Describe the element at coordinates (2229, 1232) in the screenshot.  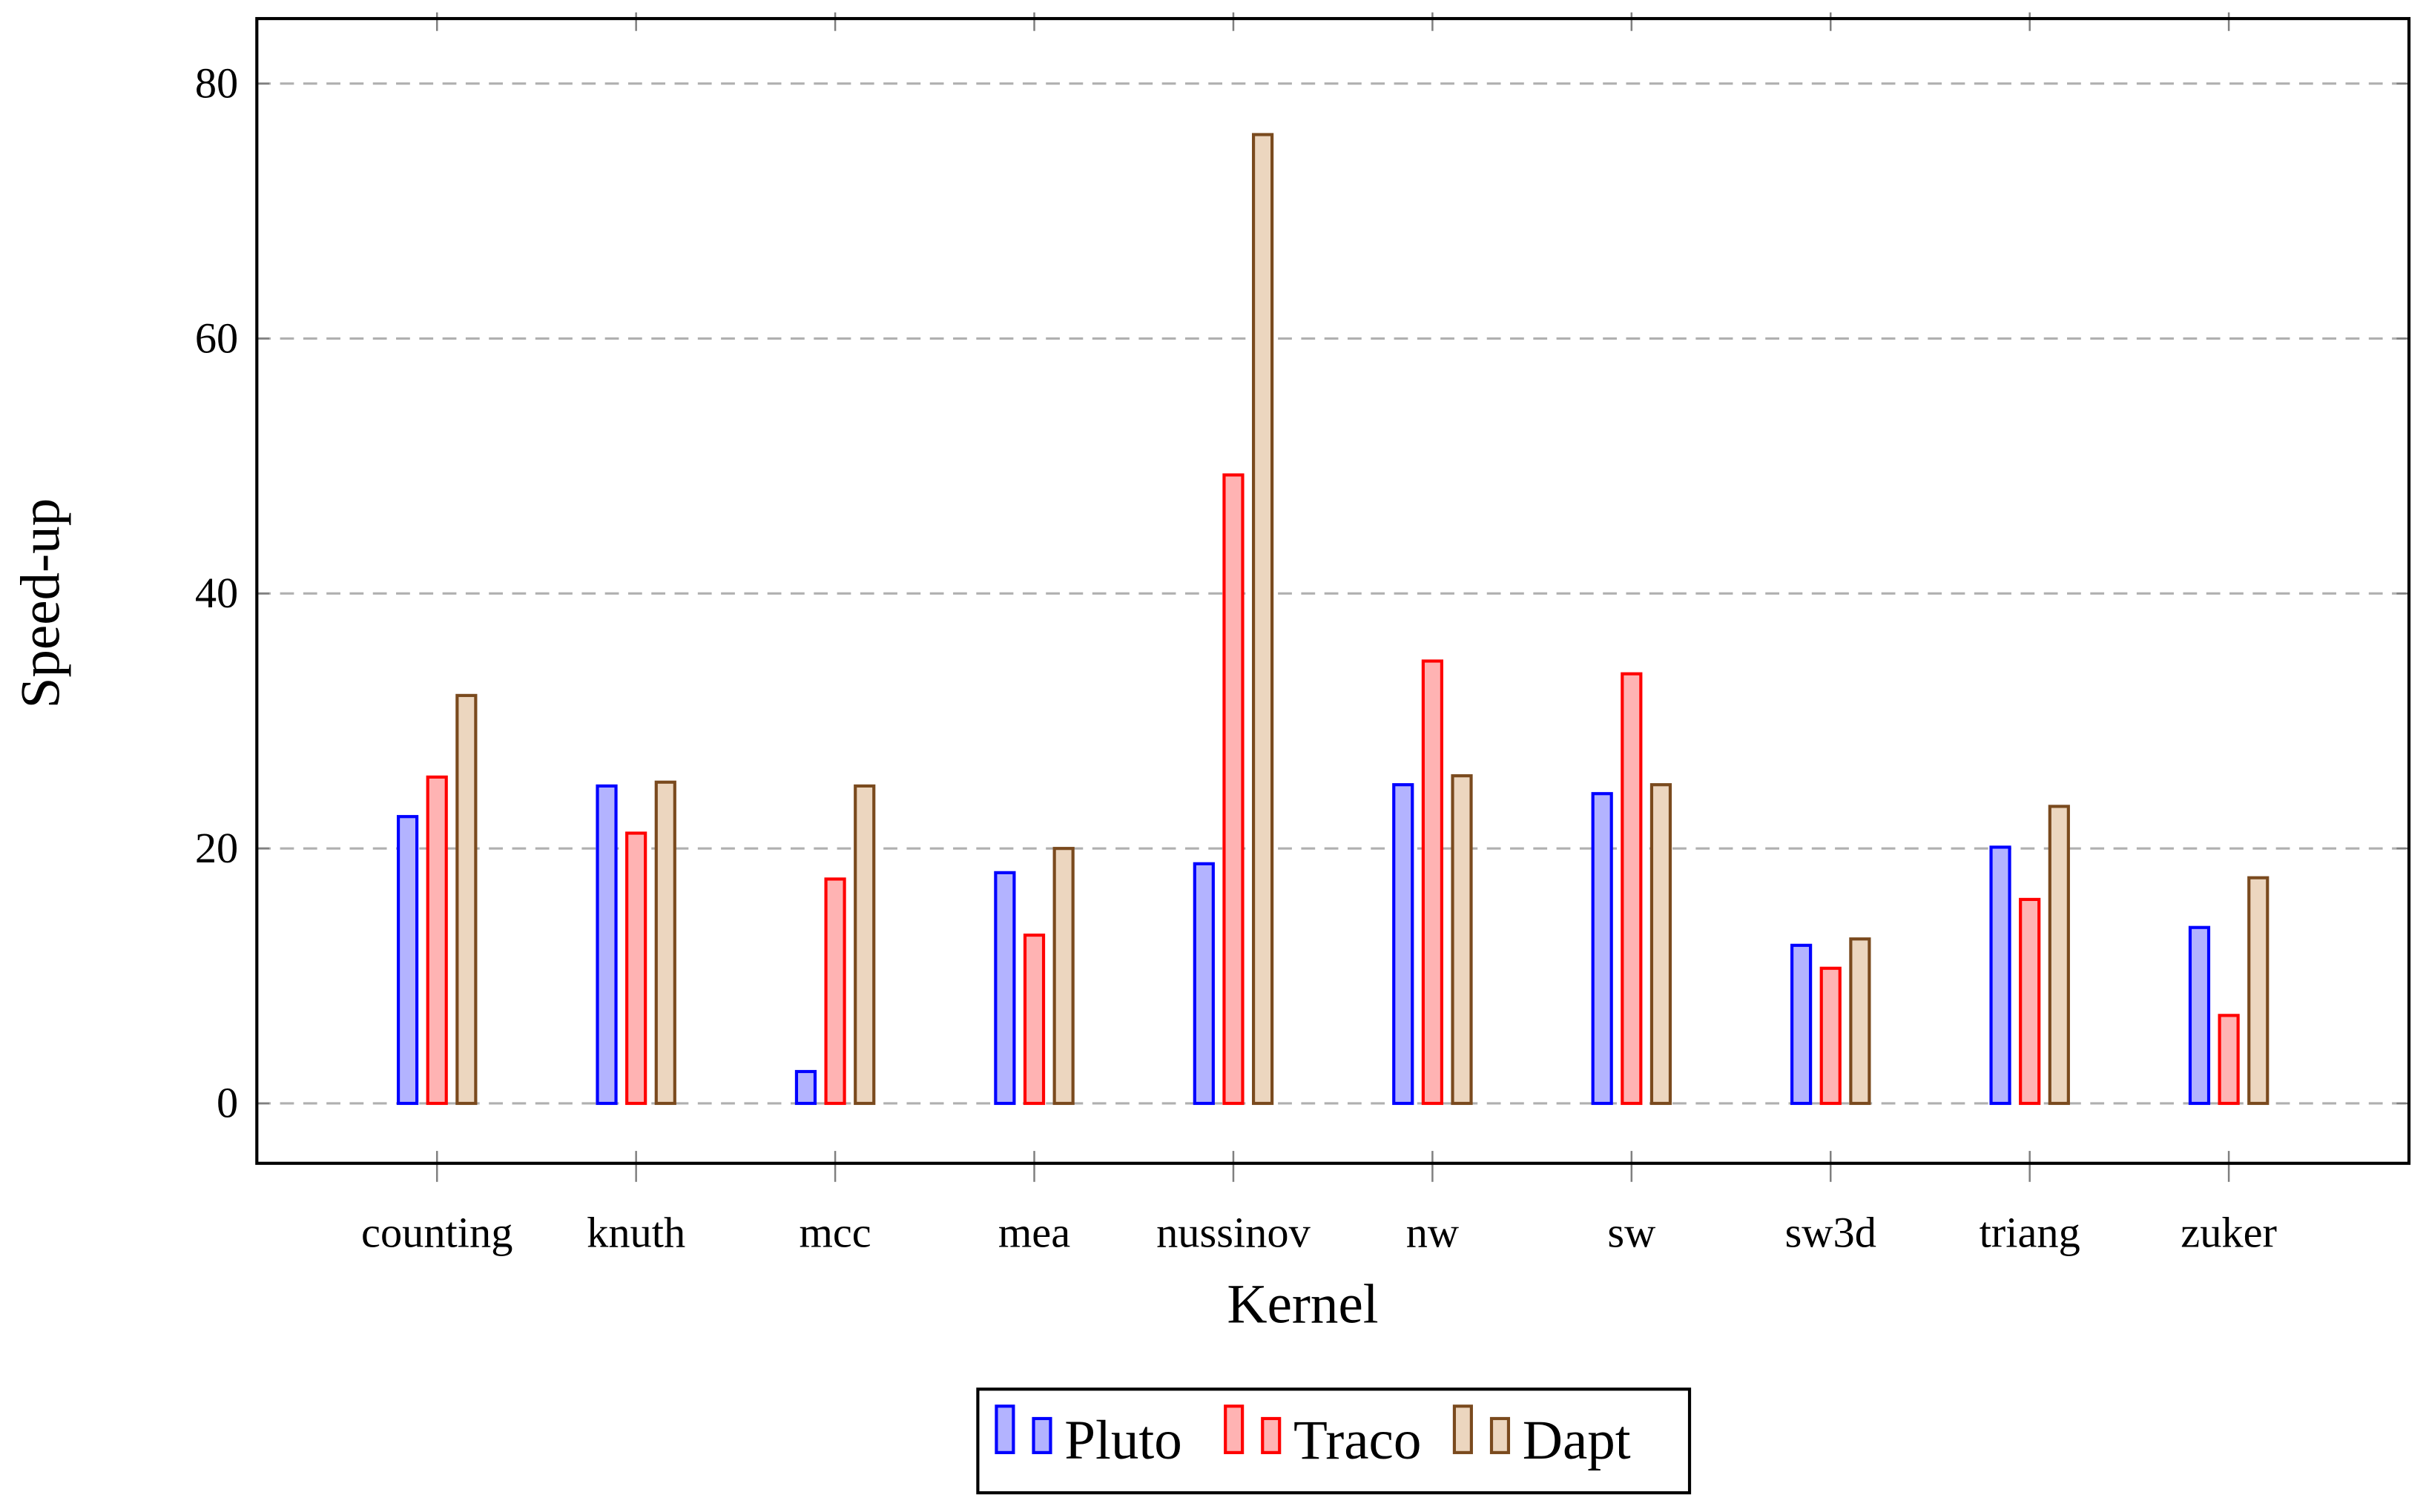
I see `x-tick-label: zuker` at that location.